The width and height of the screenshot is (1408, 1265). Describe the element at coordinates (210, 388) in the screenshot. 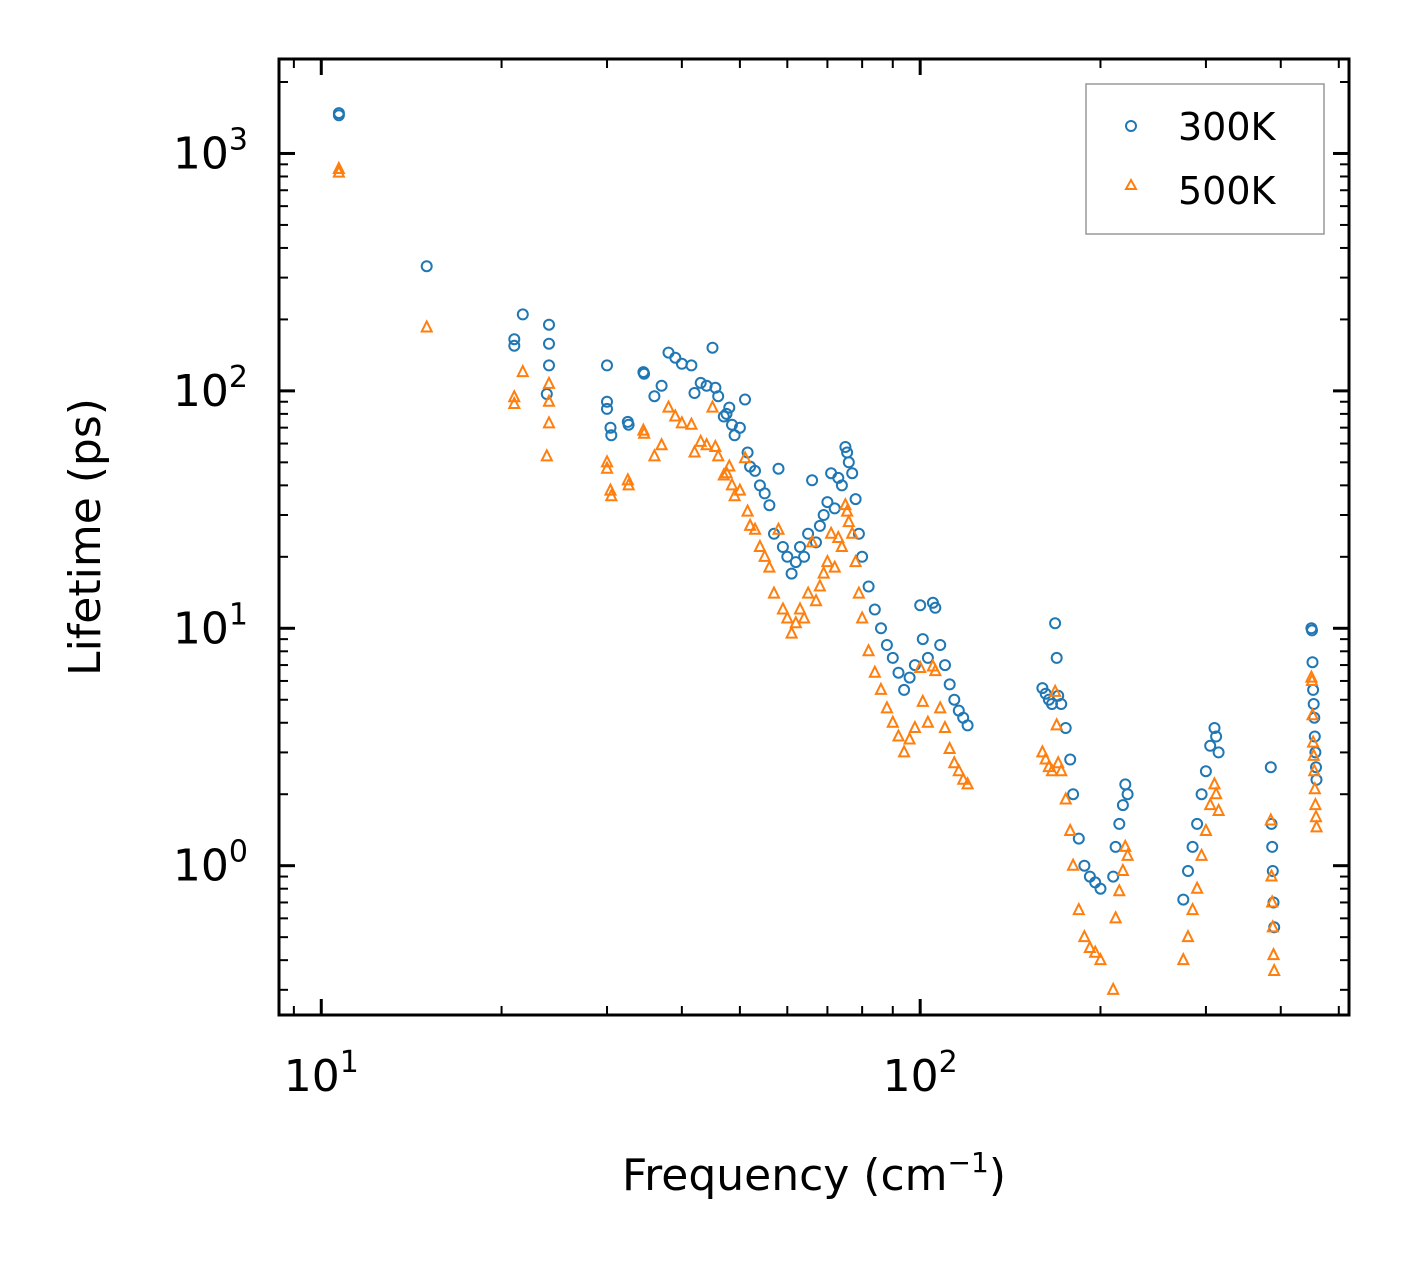

I see `y-tick-label: 102` at that location.